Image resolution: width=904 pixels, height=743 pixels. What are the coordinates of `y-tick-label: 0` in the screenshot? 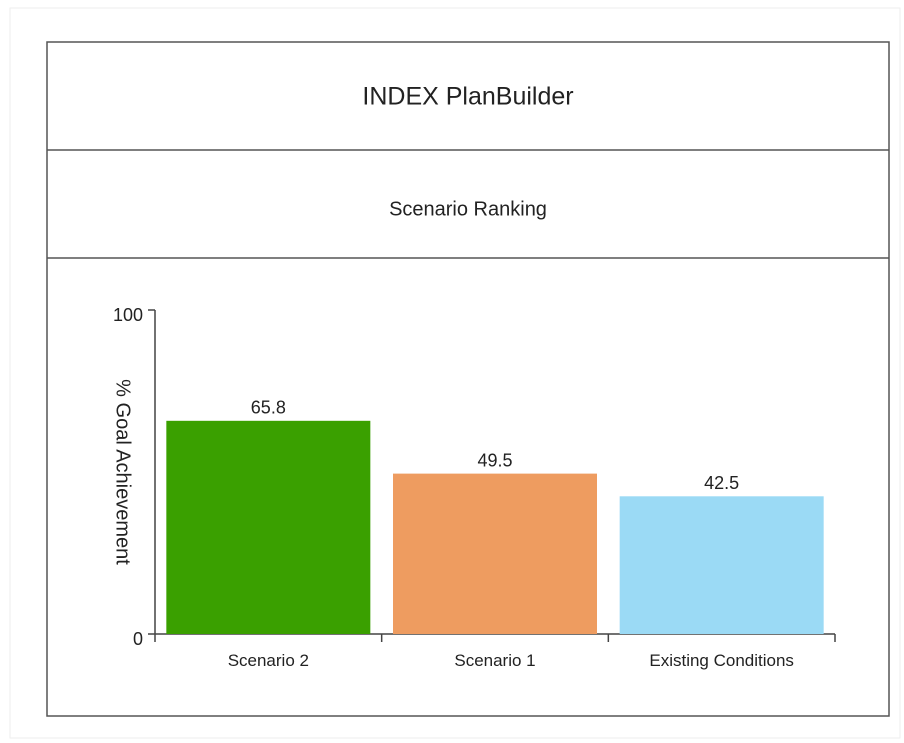 It's located at (138, 639).